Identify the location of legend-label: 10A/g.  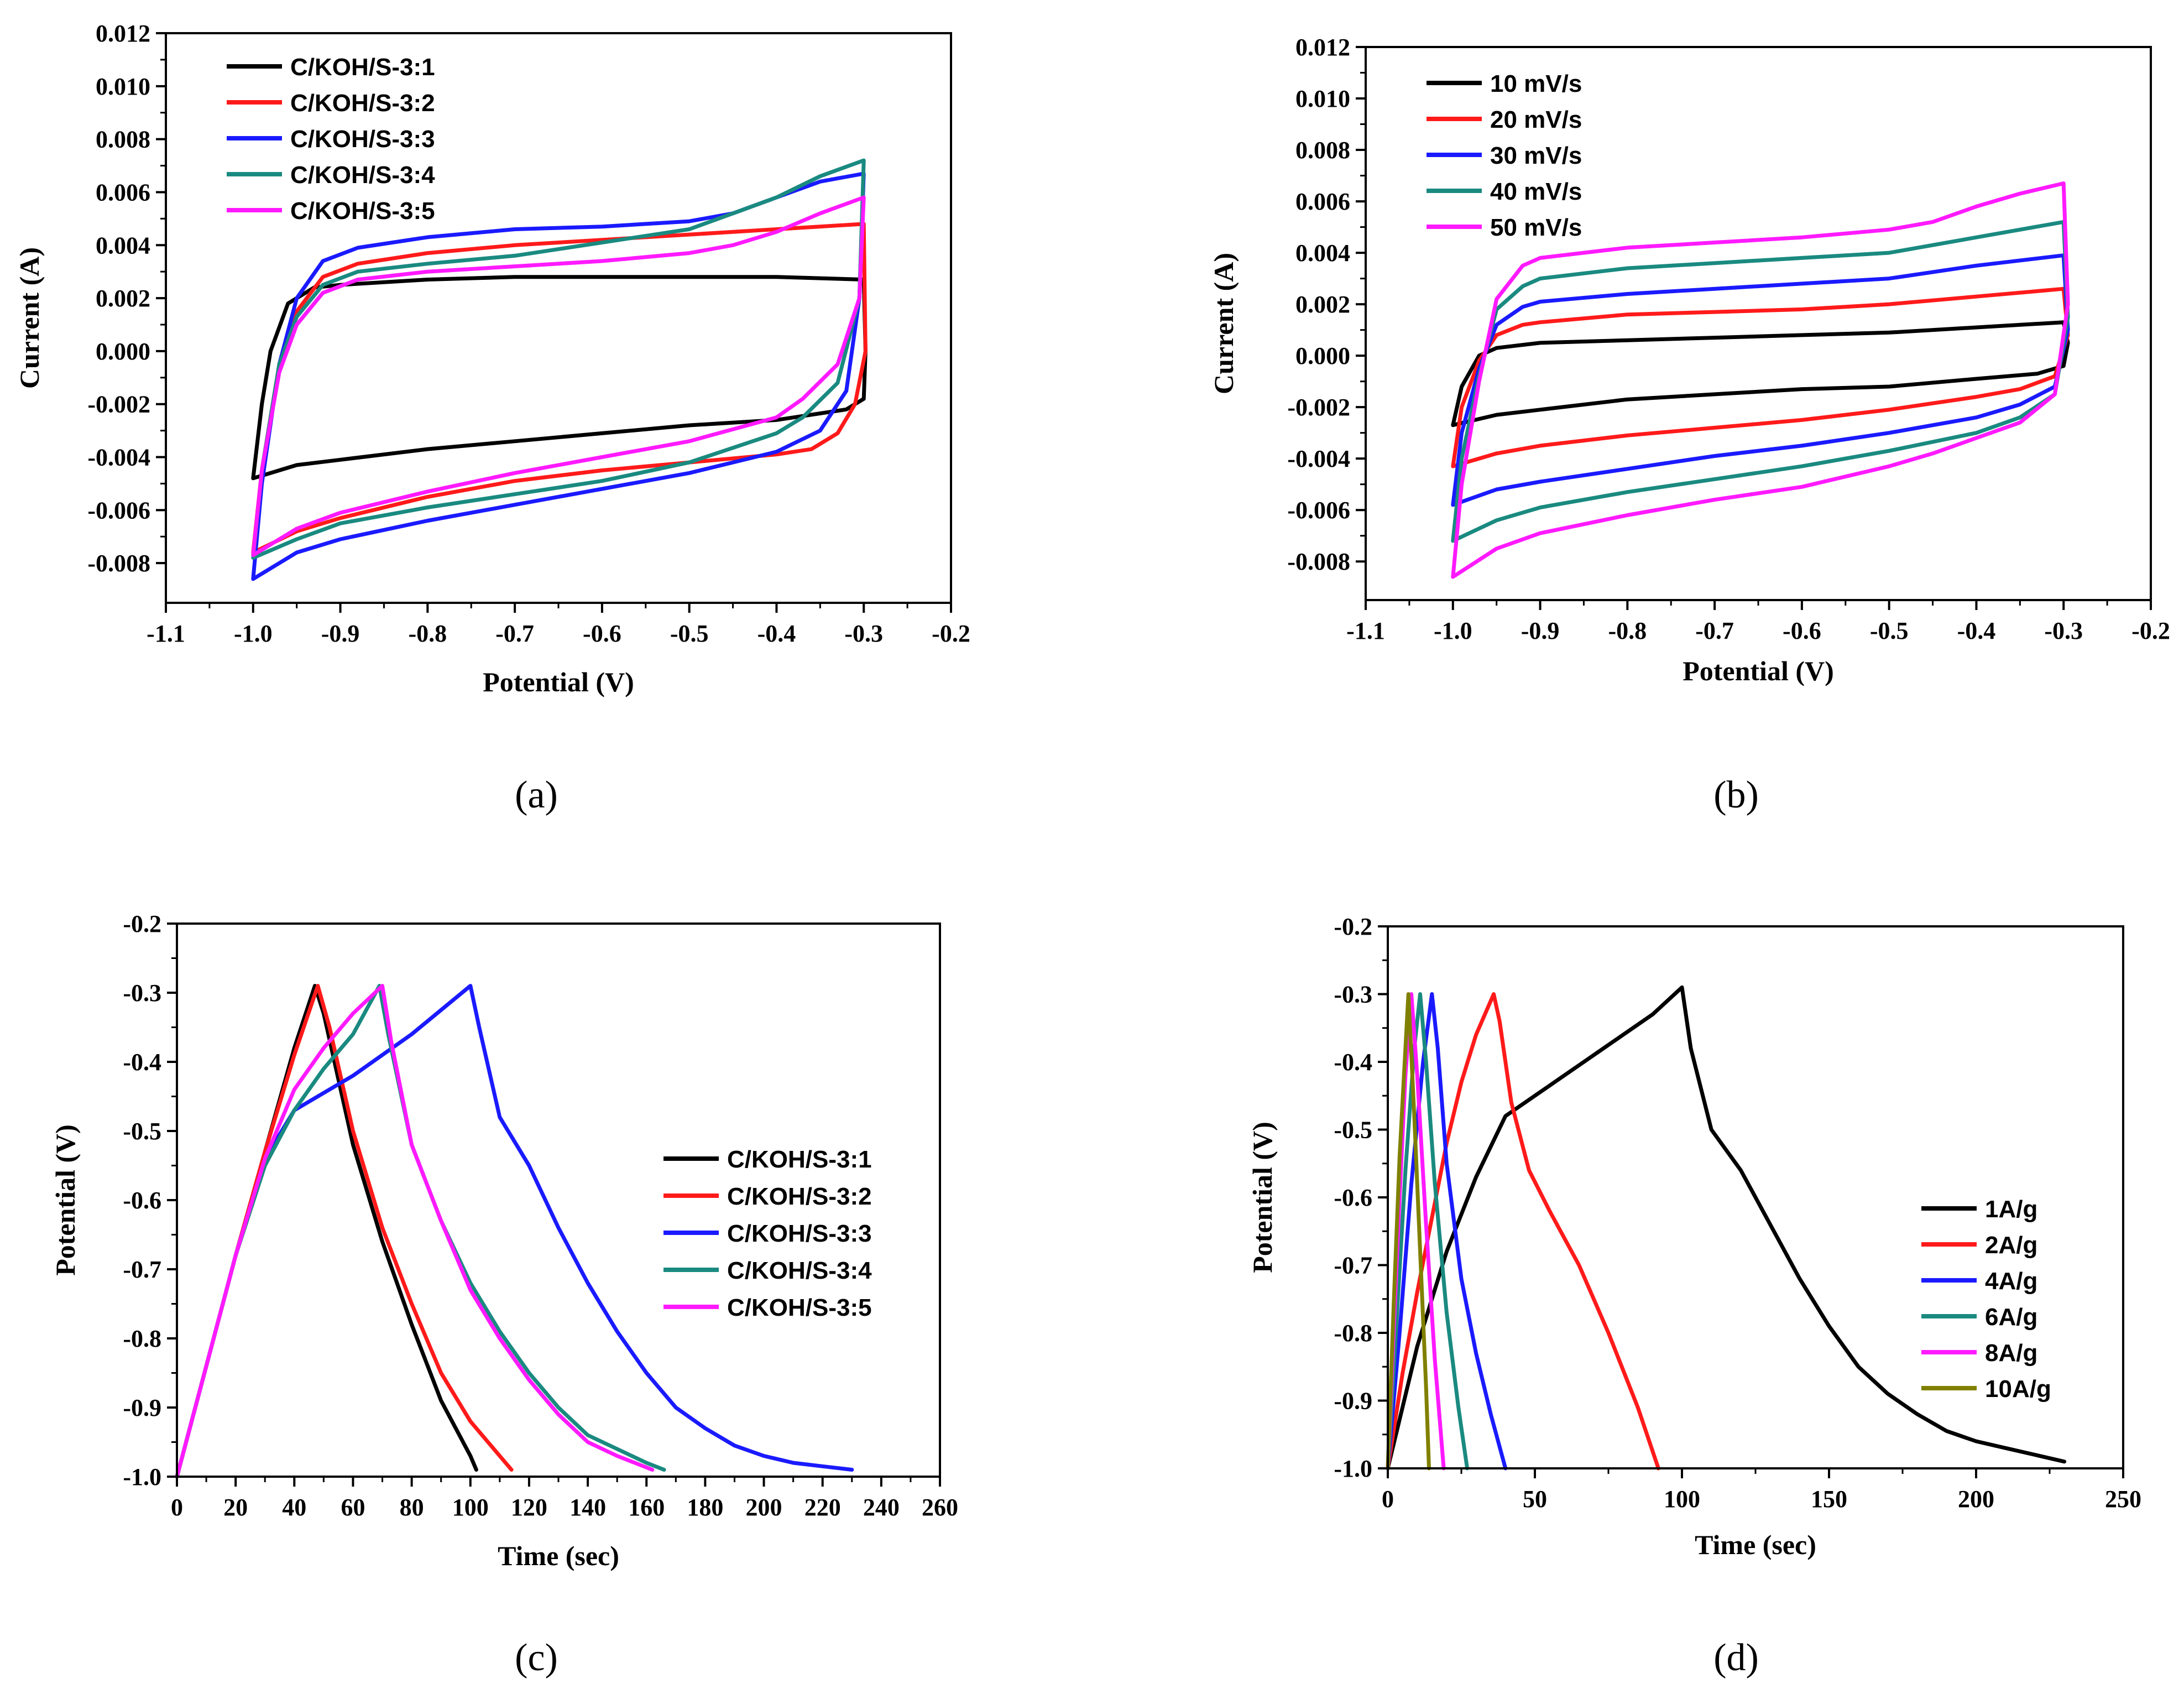
(2018, 1389).